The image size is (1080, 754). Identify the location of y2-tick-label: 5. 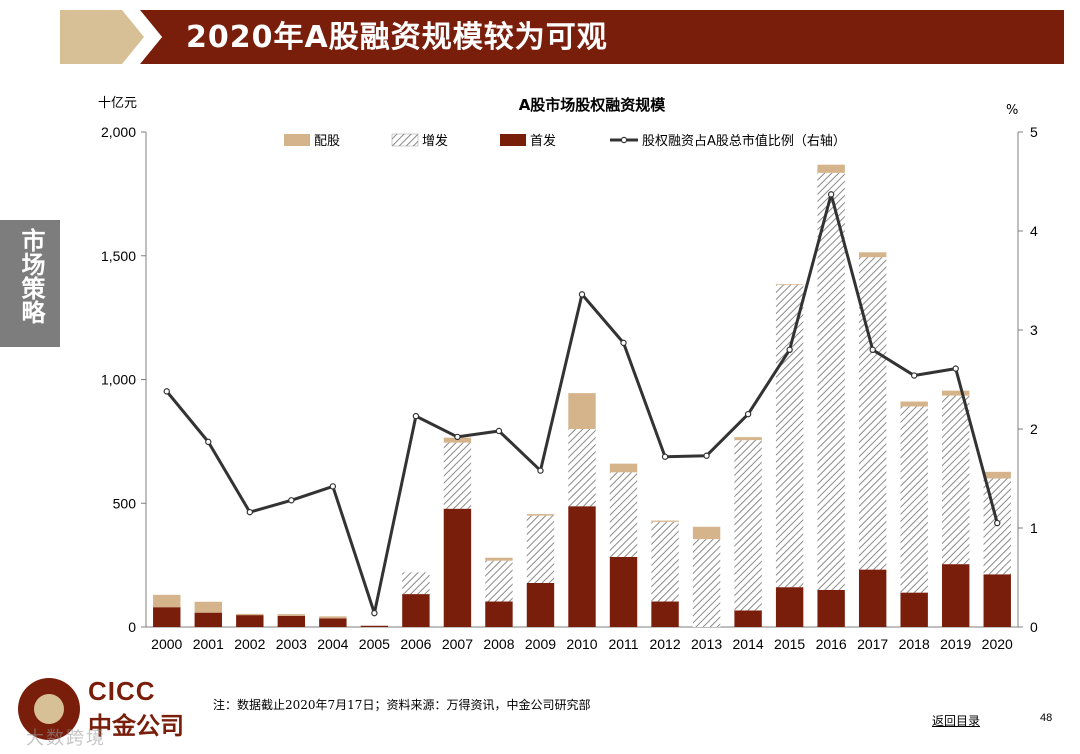
(1034, 132).